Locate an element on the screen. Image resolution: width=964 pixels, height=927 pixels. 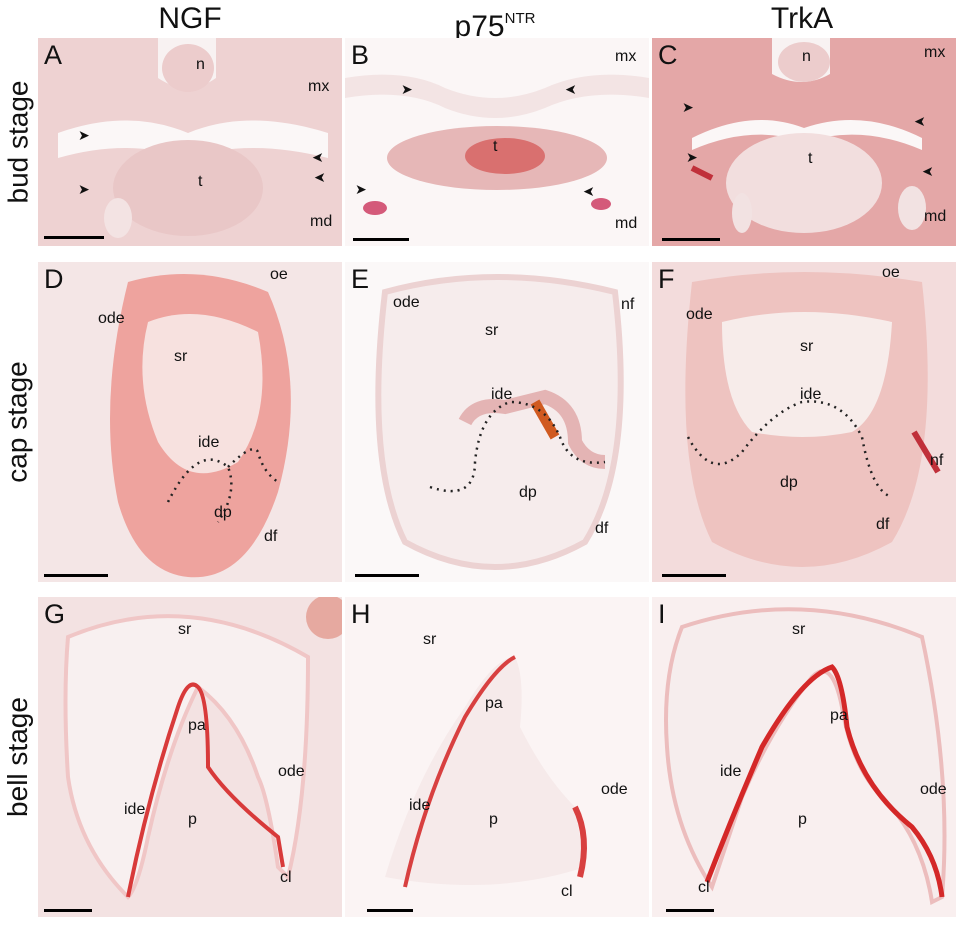
panel-h: H sr pa ode ide p cl is located at coordinates (497, 757).